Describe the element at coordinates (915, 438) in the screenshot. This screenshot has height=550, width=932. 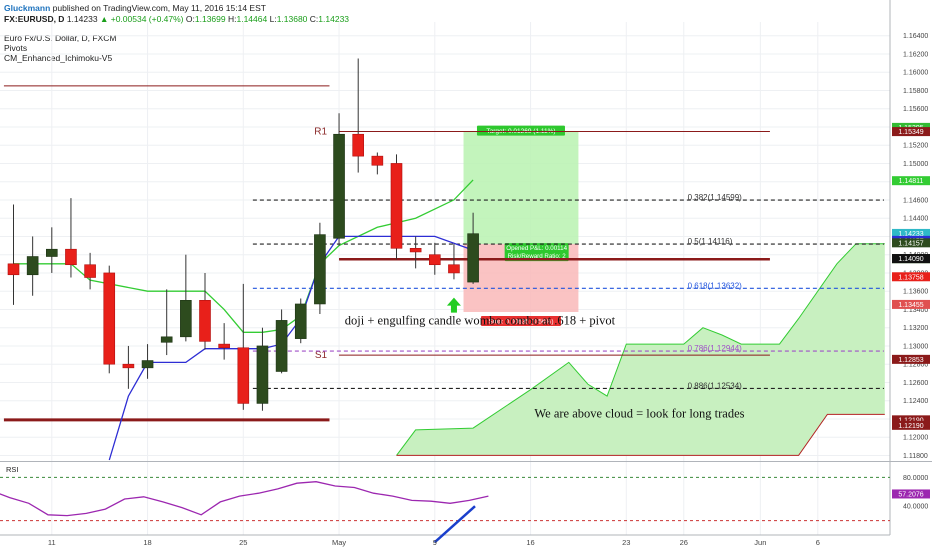
I see `price-tick-label: 1.12000` at that location.